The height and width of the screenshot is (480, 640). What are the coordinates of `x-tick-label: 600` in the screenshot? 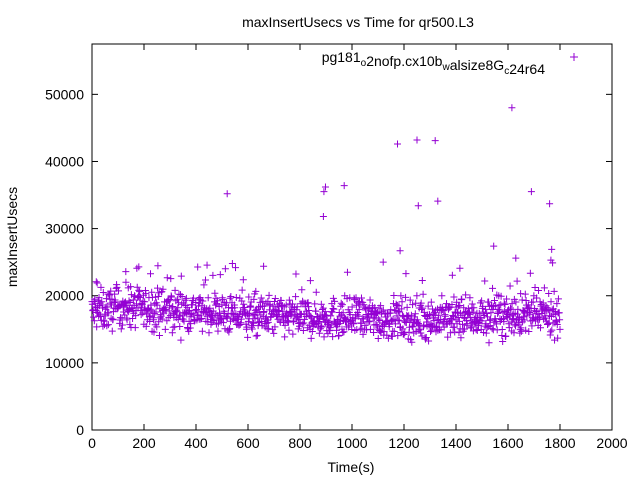 It's located at (248, 443).